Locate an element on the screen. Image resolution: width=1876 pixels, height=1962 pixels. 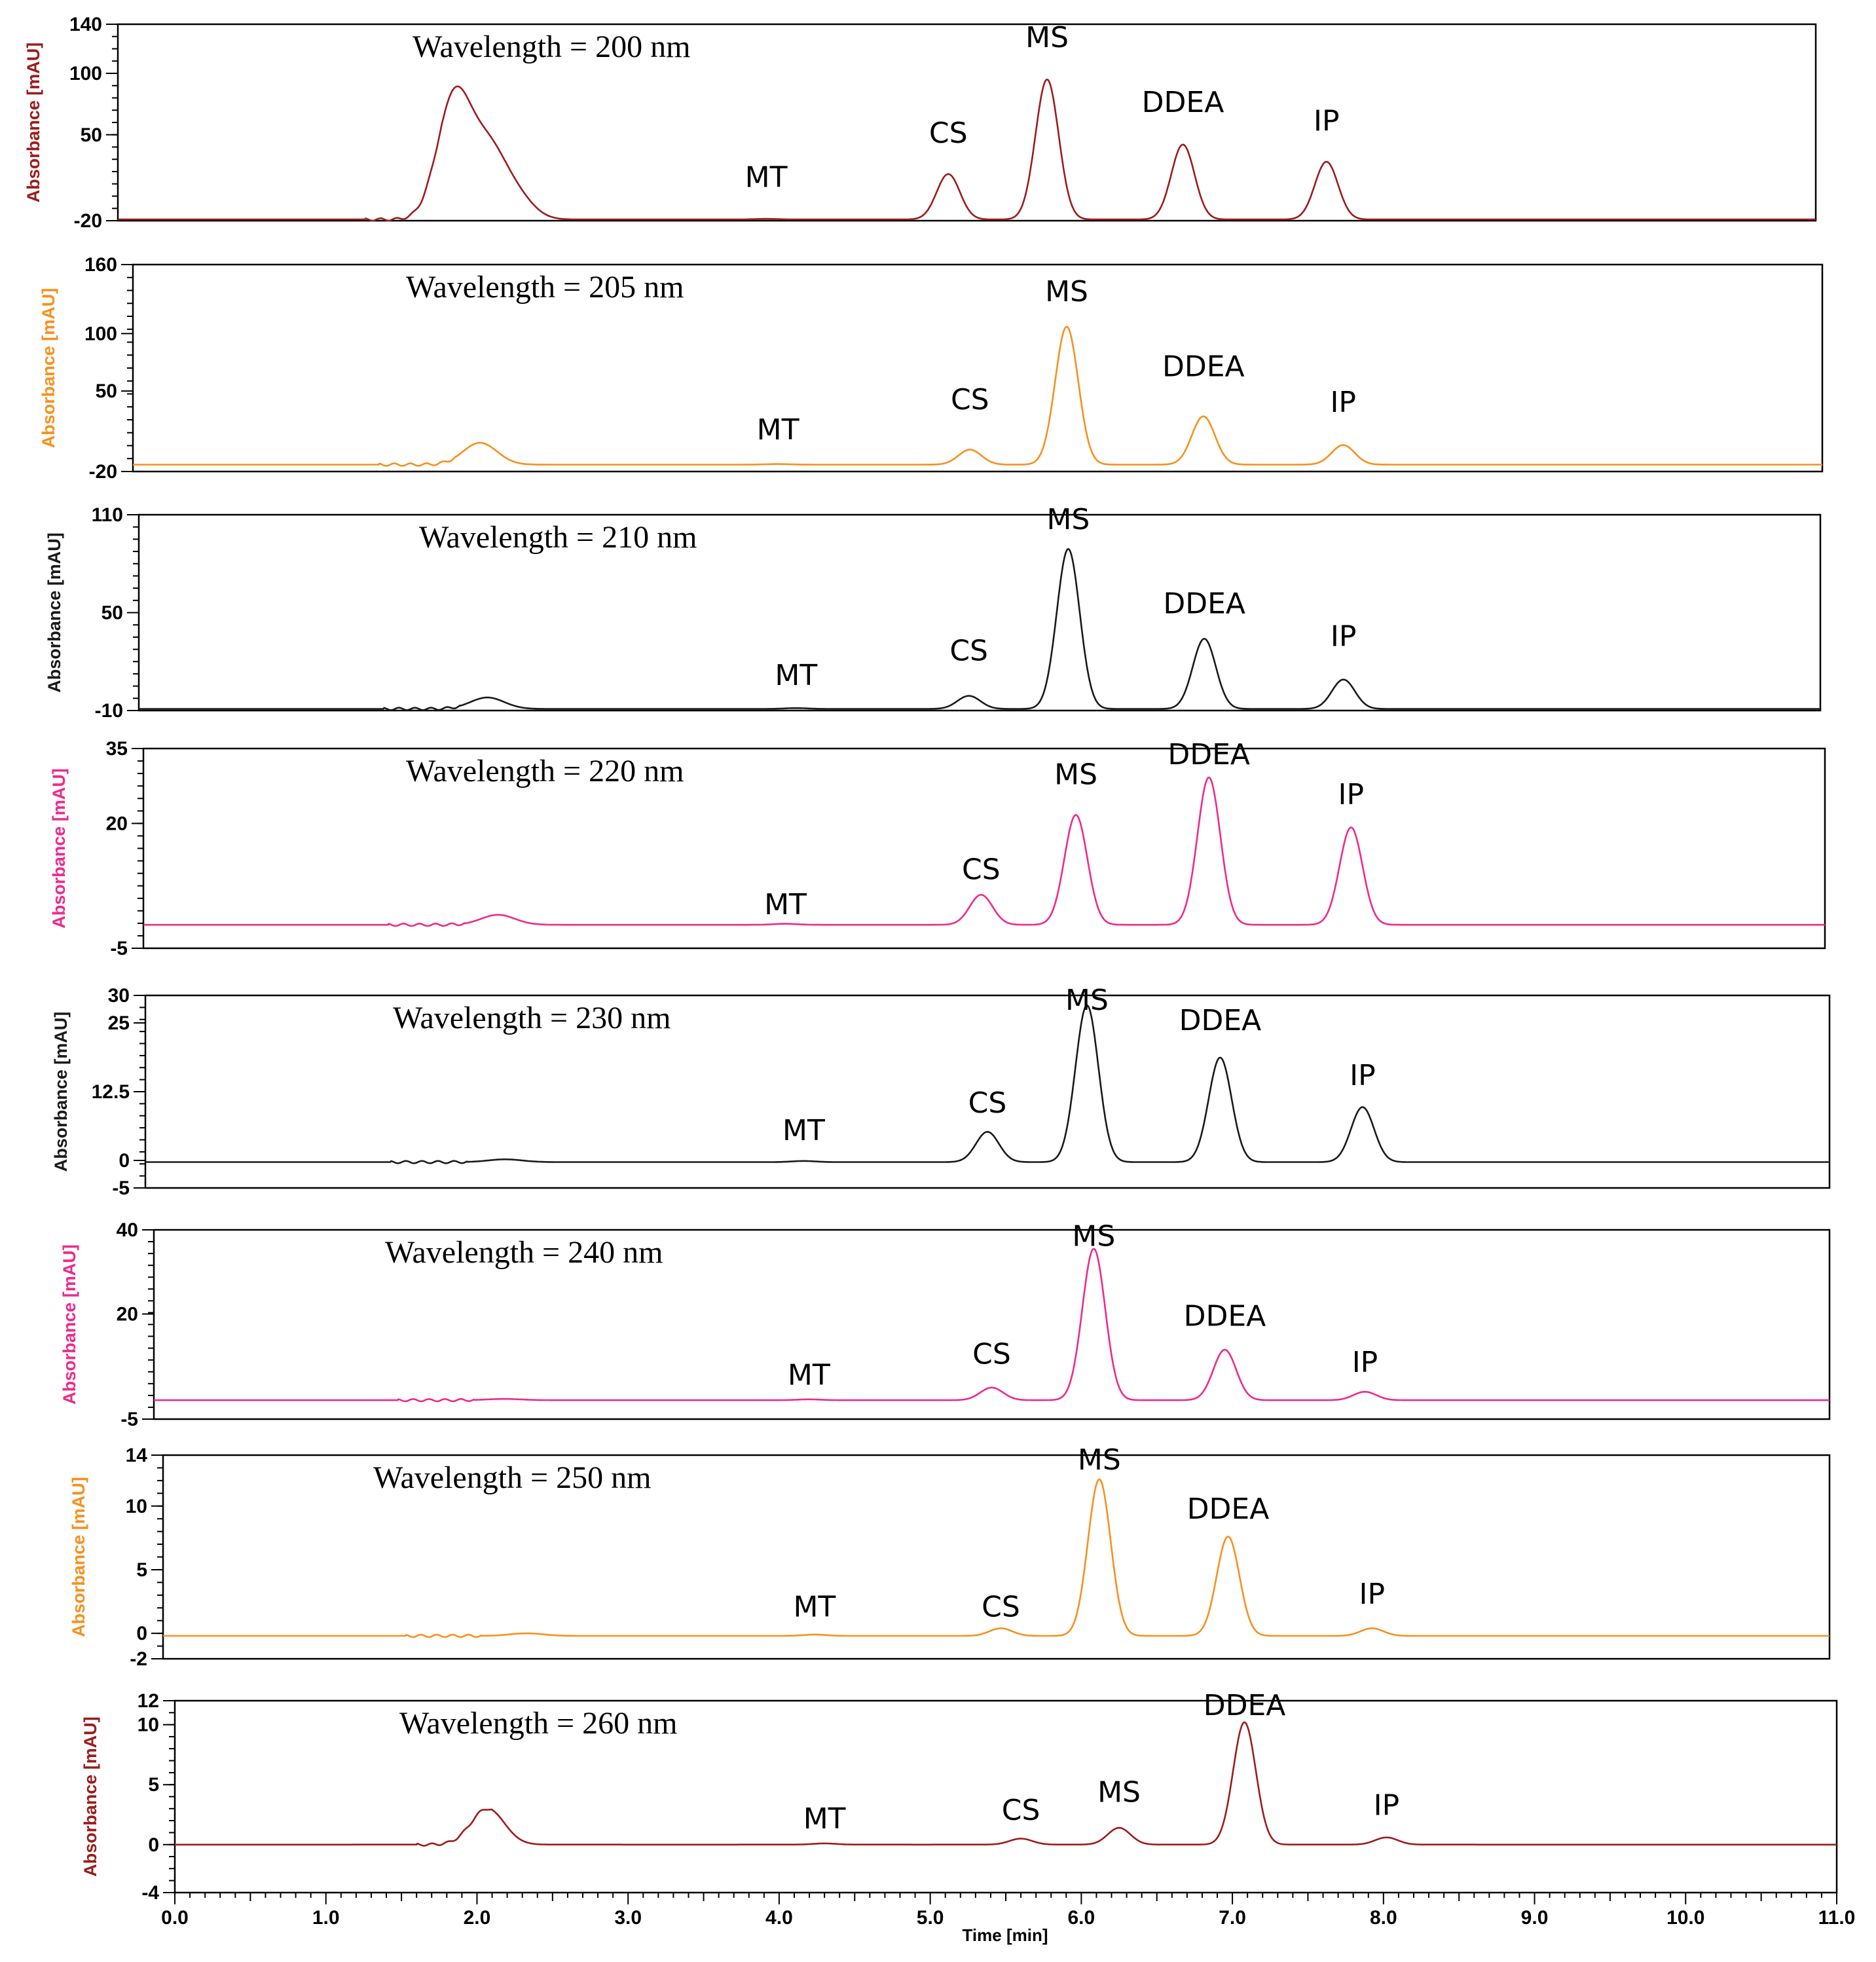
x-tick-label: 0.0 is located at coordinates (175, 1918).